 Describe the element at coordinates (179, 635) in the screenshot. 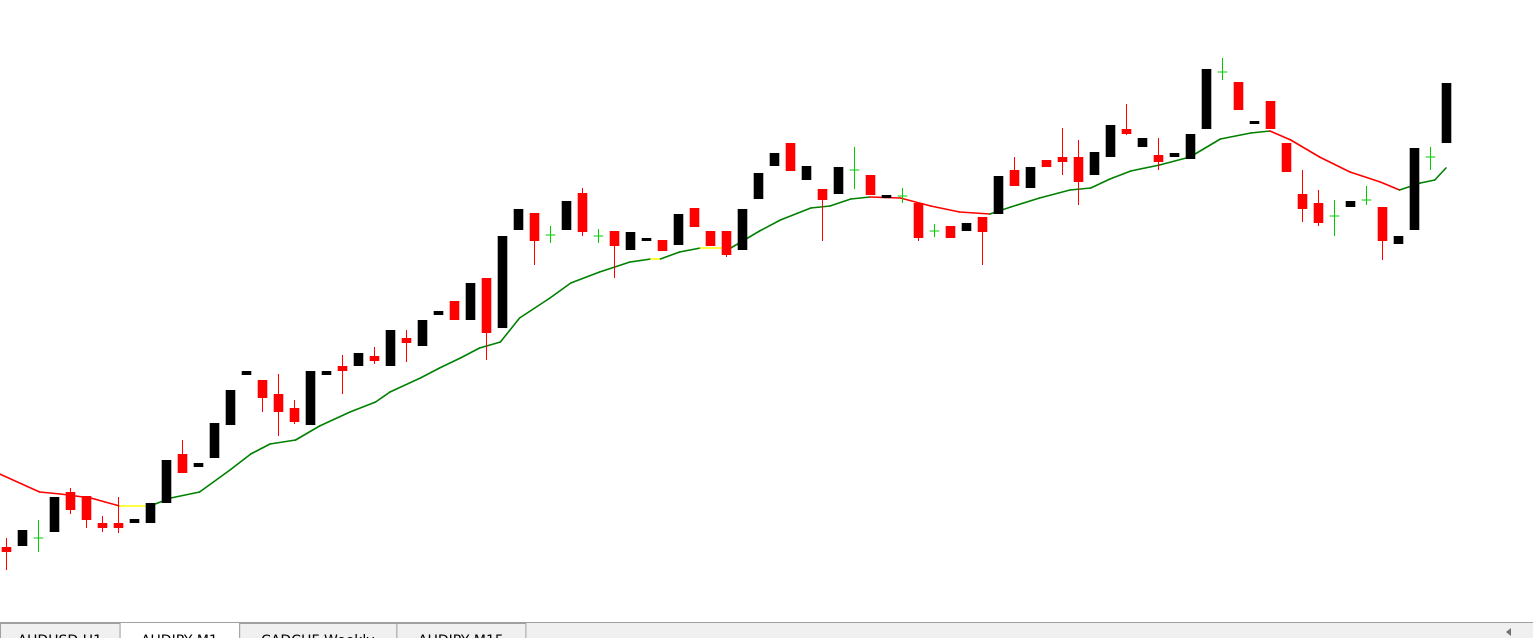

I see `tab-label: AUDJPY,M1` at that location.